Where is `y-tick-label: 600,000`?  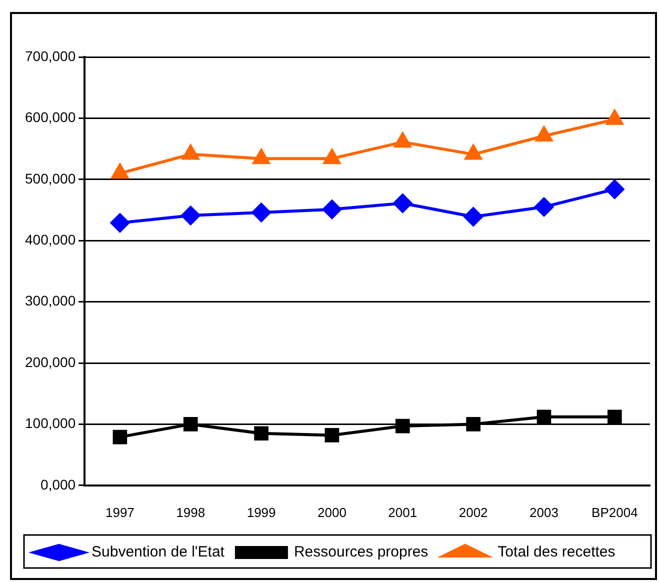
y-tick-label: 600,000 is located at coordinates (50, 117).